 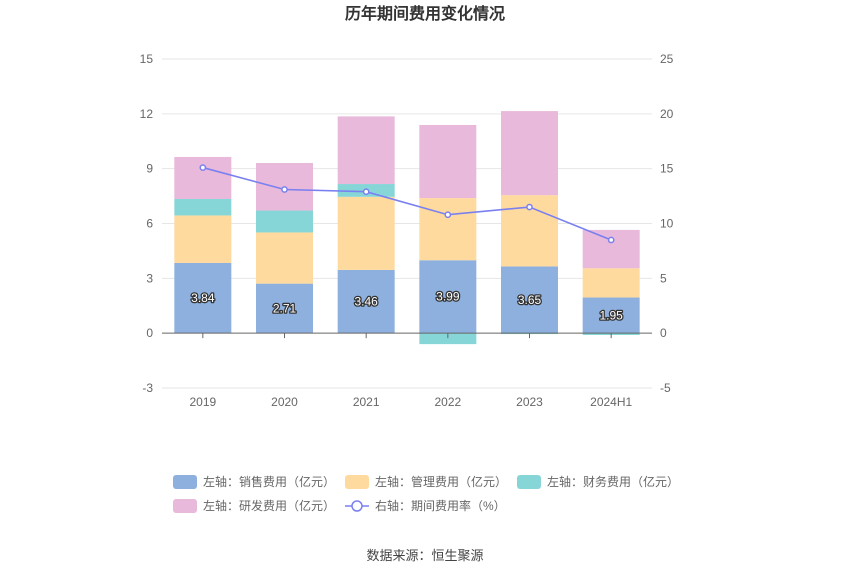 What do you see at coordinates (663, 333) in the screenshot?
I see `right-tick-label: 0` at bounding box center [663, 333].